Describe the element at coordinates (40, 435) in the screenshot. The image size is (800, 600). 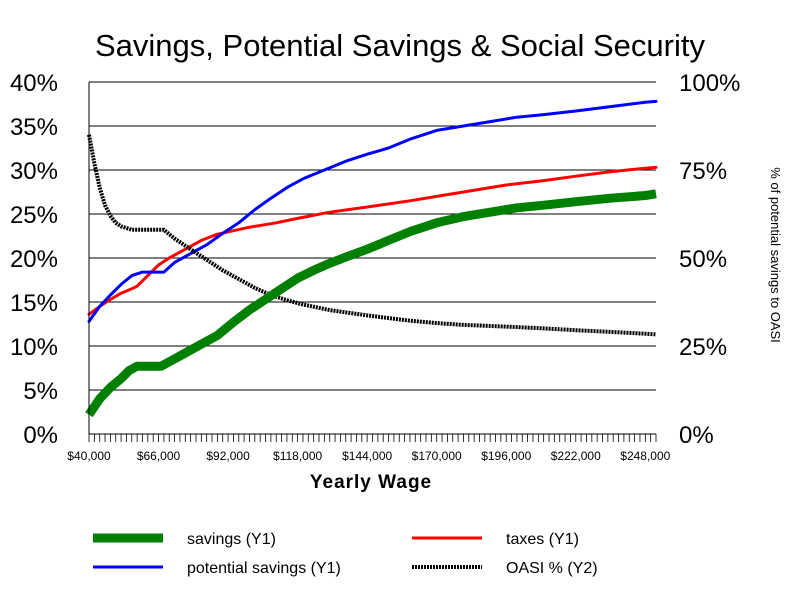
I see `y-tick-label: 0%` at that location.